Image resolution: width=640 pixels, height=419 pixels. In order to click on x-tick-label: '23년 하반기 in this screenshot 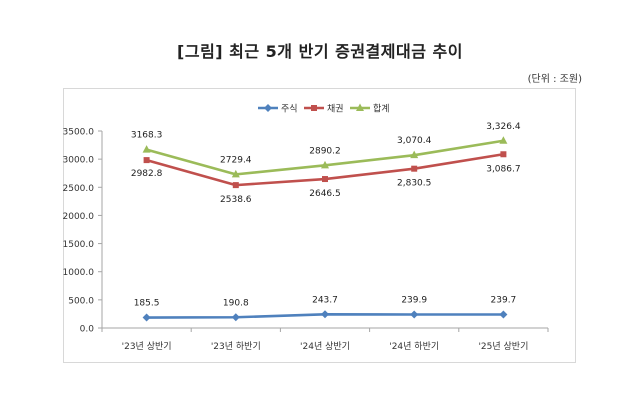, I will do `click(236, 346)`.